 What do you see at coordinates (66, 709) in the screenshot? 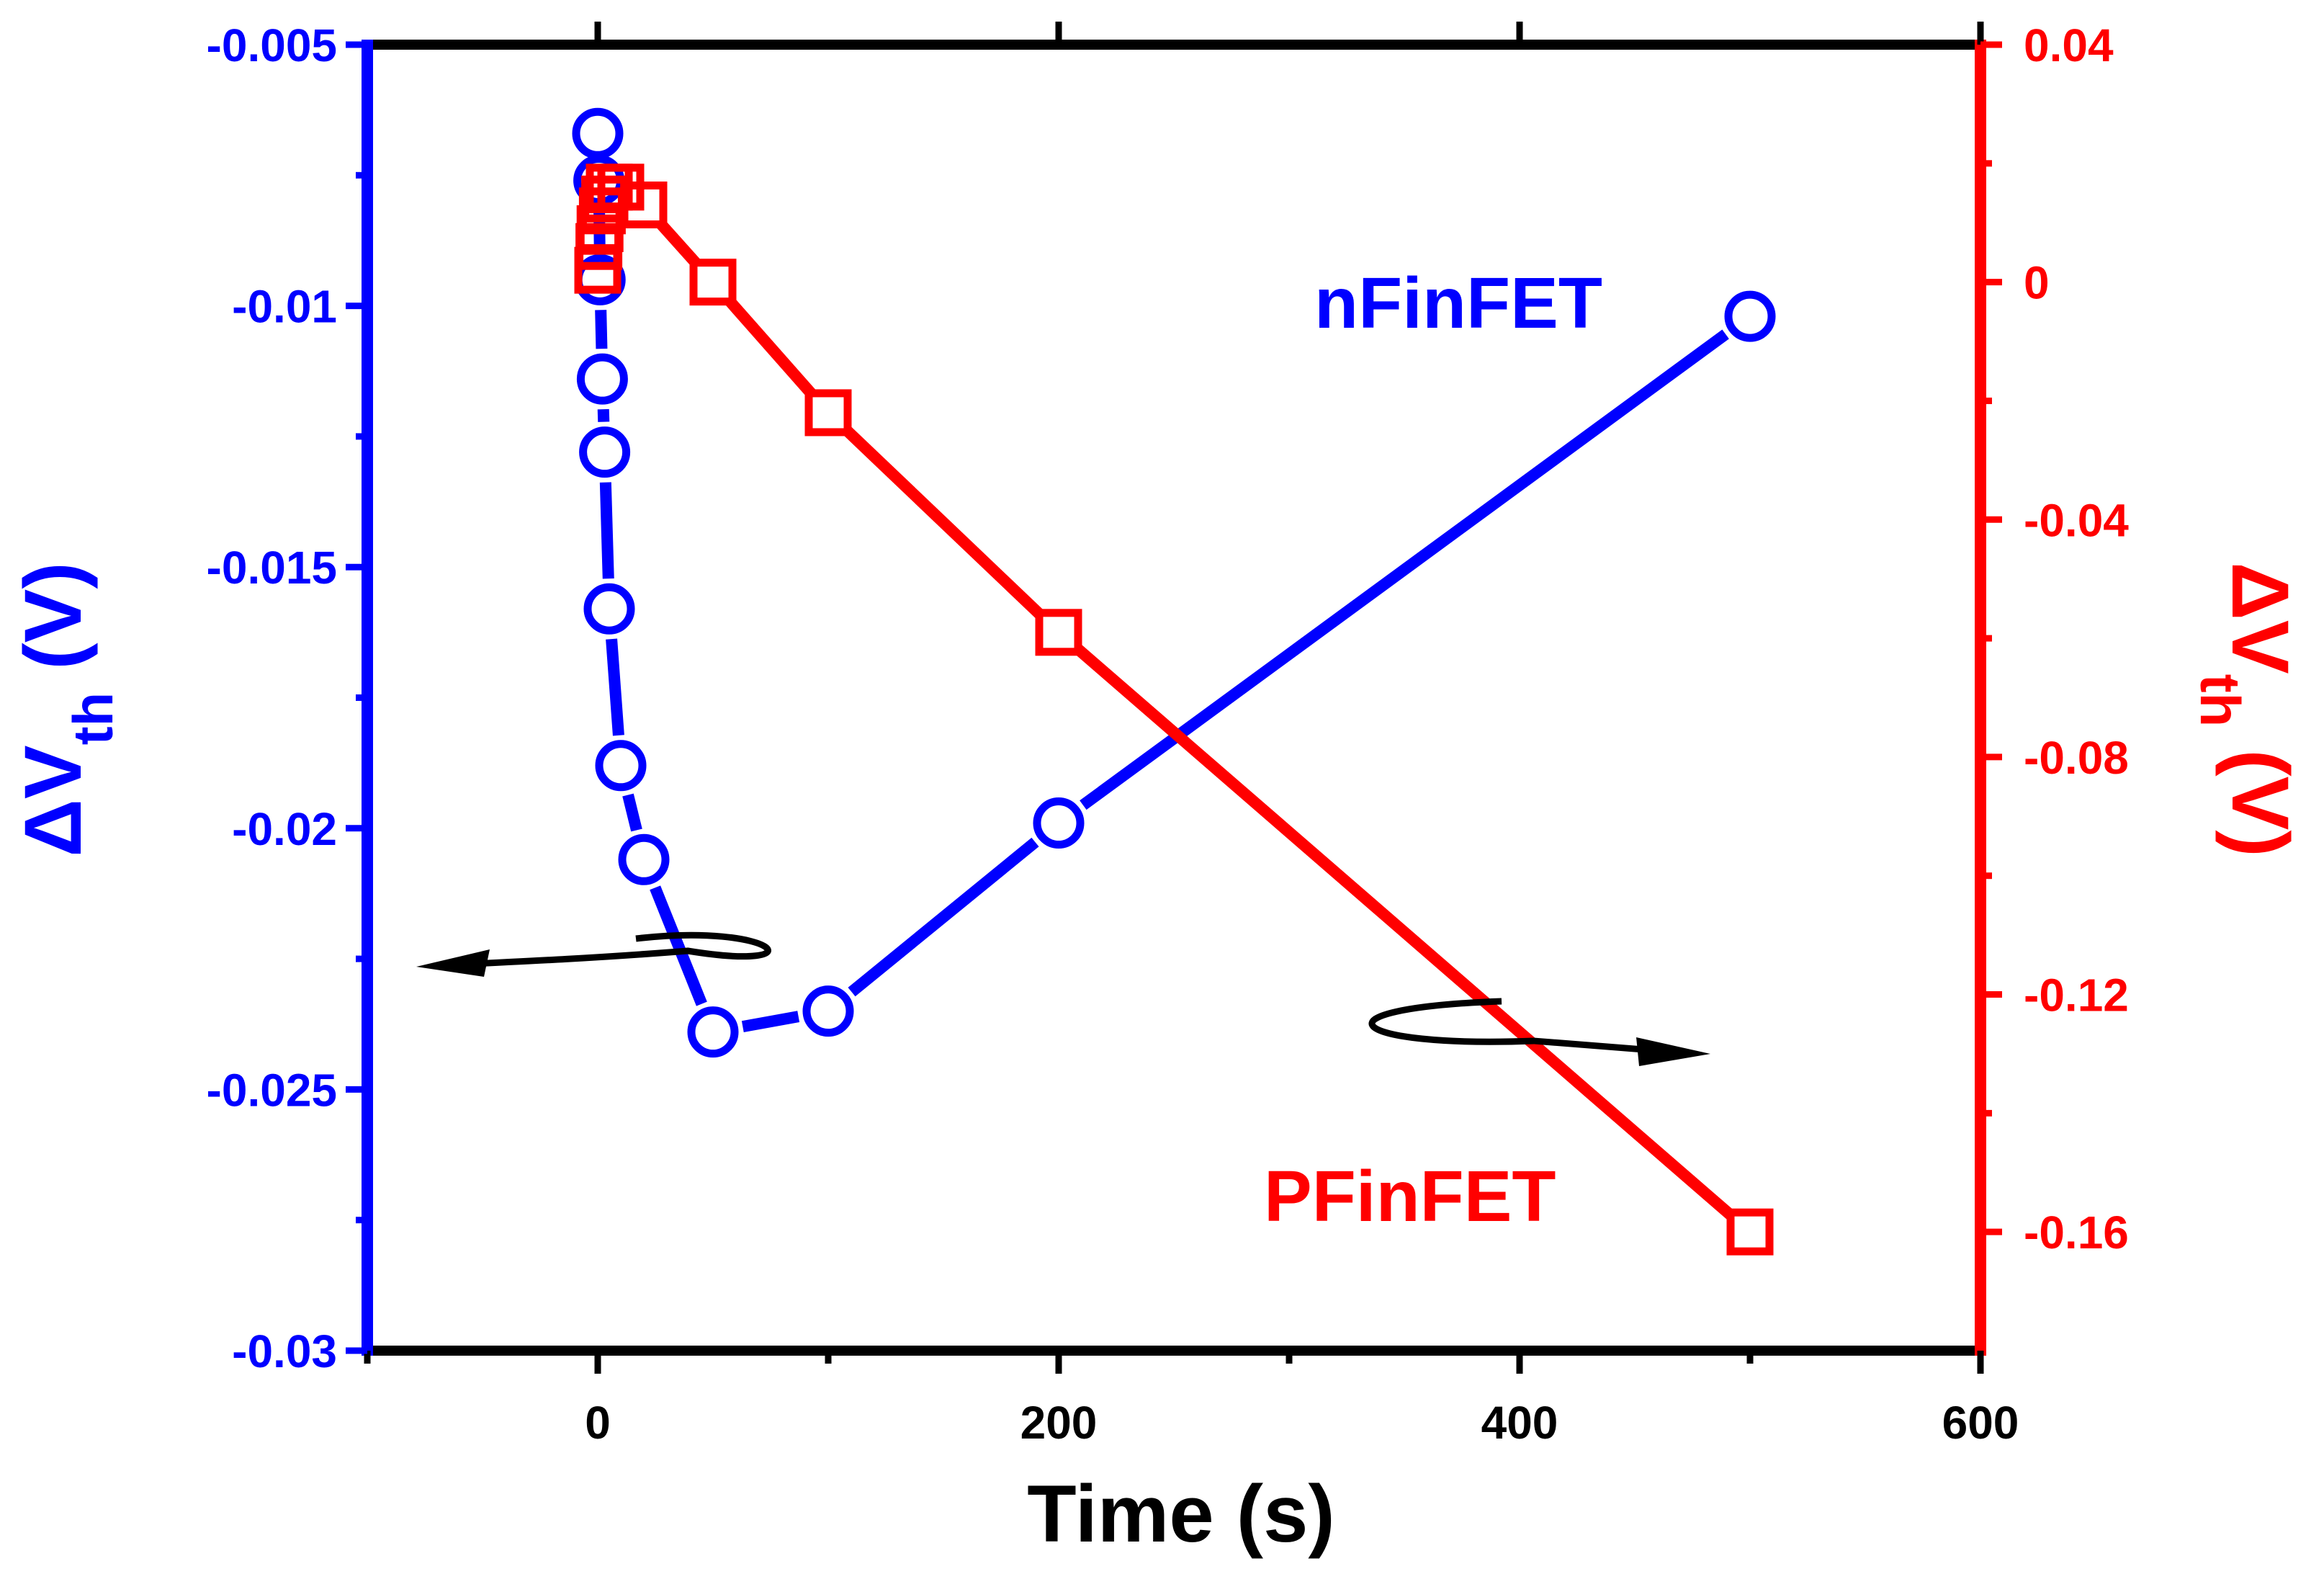
I see `y-axis-left-title: ΔVth (V)` at bounding box center [66, 709].